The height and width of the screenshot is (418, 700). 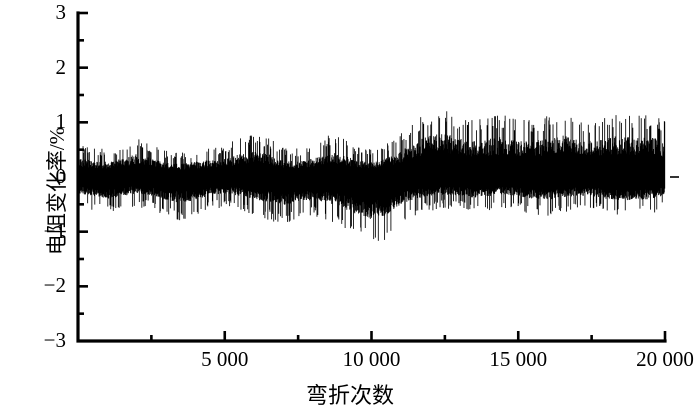 What do you see at coordinates (61, 121) in the screenshot?
I see `y-tick-label: 1` at bounding box center [61, 121].